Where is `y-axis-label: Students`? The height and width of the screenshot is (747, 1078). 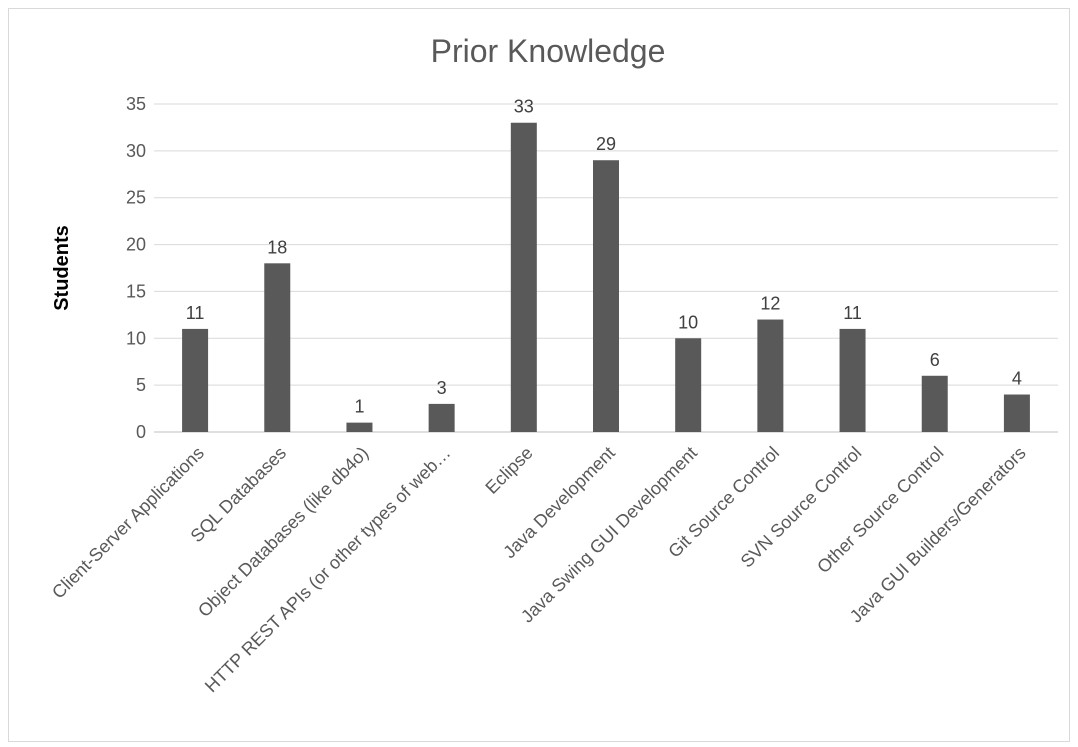
y-axis-label: Students is located at coordinates (62, 268).